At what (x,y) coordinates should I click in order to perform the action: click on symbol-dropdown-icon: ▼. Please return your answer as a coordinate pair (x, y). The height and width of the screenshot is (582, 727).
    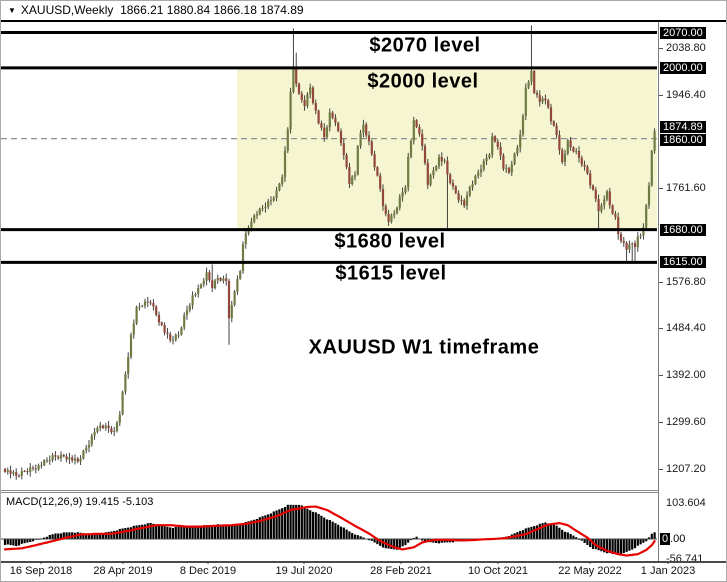
    Looking at the image, I should click on (12, 10).